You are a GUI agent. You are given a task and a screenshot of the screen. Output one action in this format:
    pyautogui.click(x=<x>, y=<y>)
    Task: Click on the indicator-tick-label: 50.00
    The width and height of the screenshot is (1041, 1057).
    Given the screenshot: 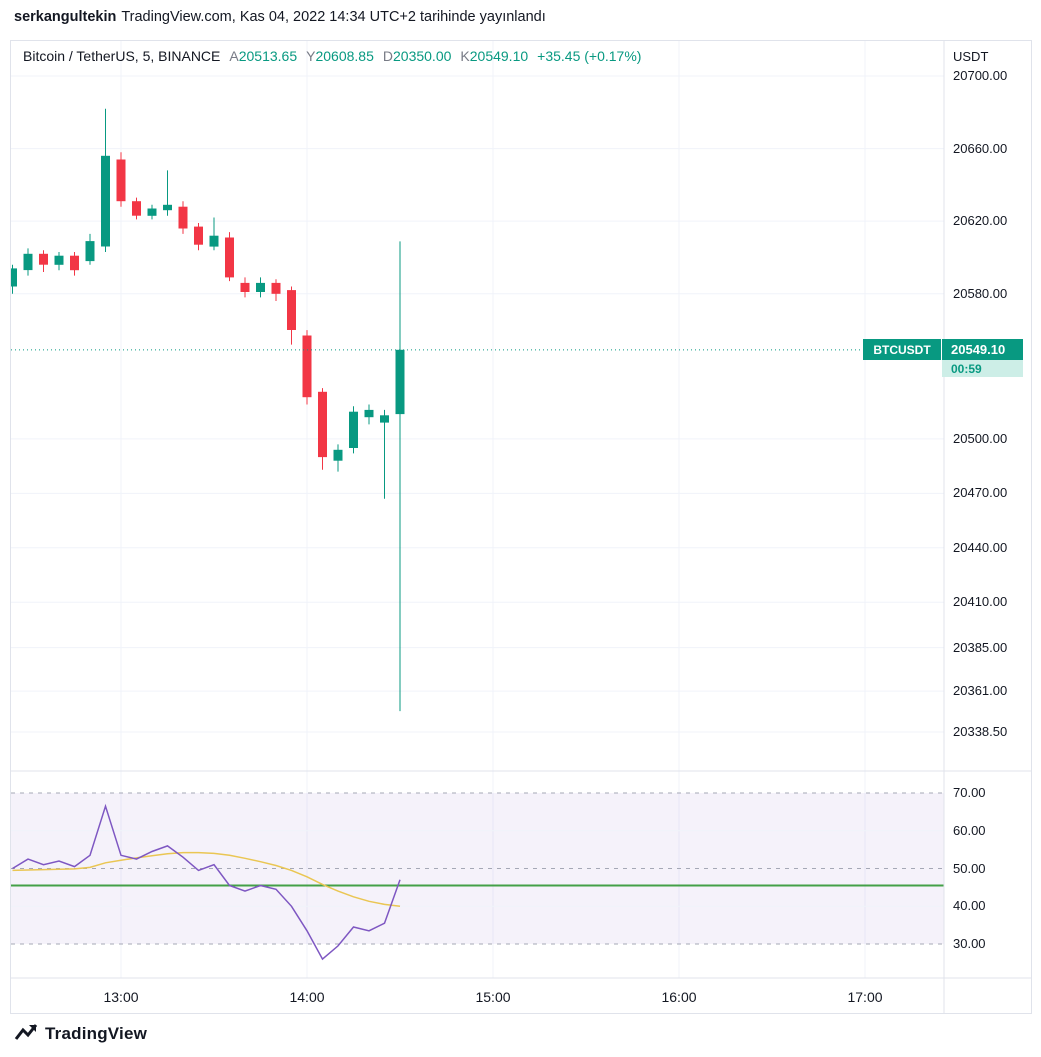 What is the action you would take?
    pyautogui.click(x=969, y=868)
    